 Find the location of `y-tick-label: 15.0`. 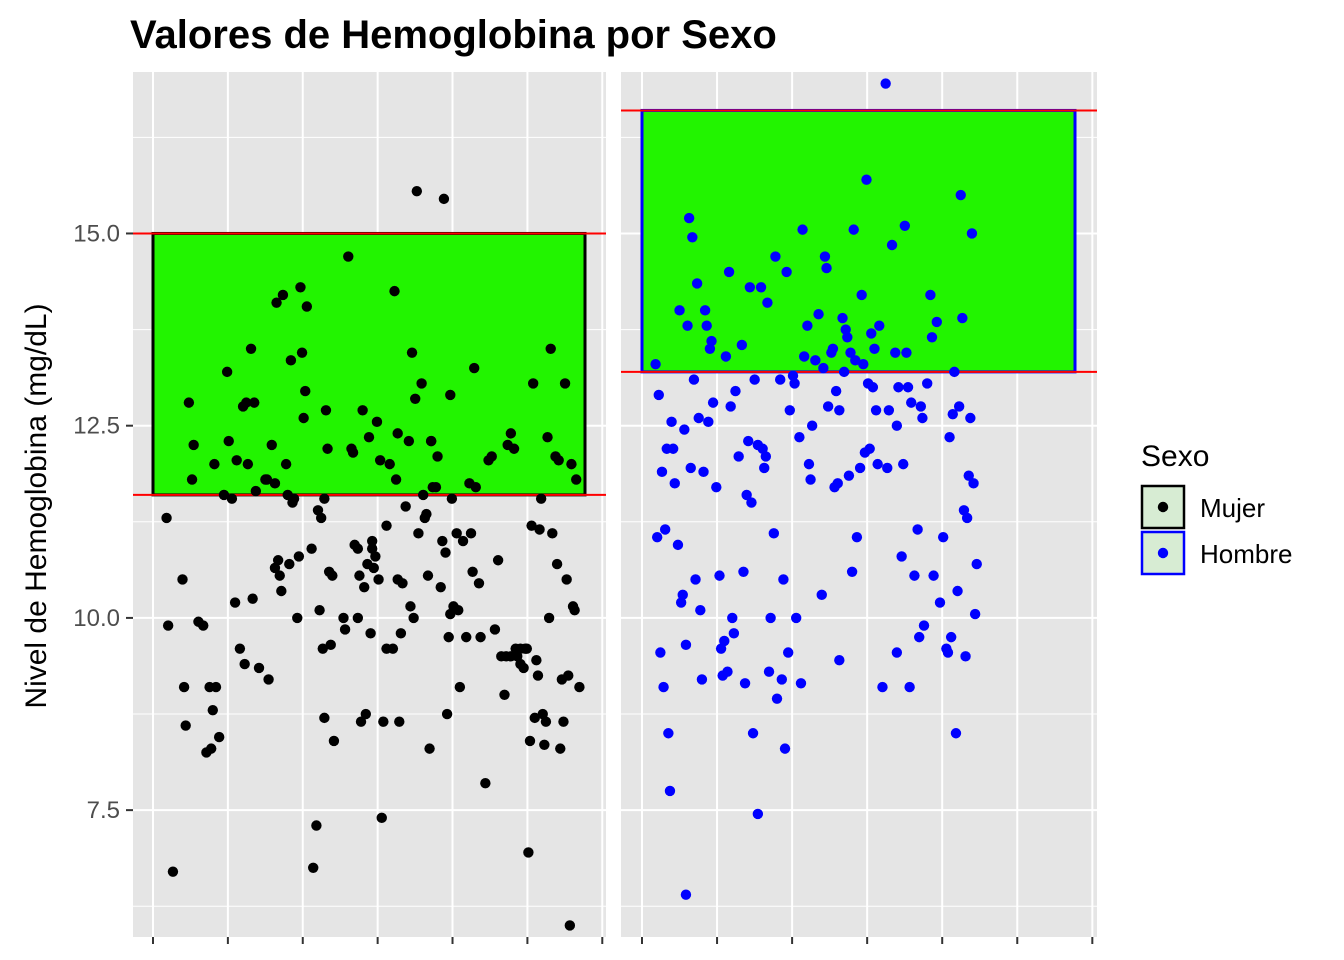

y-tick-label: 15.0 is located at coordinates (96, 233).